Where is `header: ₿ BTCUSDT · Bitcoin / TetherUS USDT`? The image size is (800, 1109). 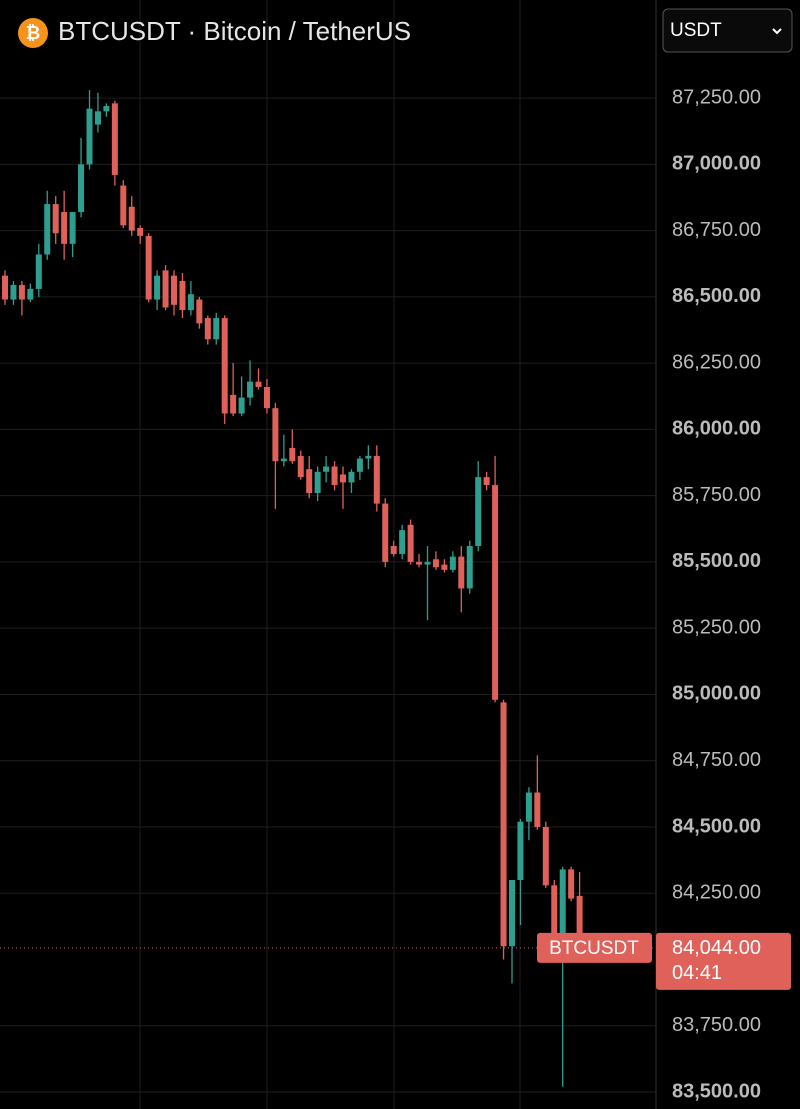
header: ₿ BTCUSDT · Bitcoin / TetherUS USDT is located at coordinates (405, 30).